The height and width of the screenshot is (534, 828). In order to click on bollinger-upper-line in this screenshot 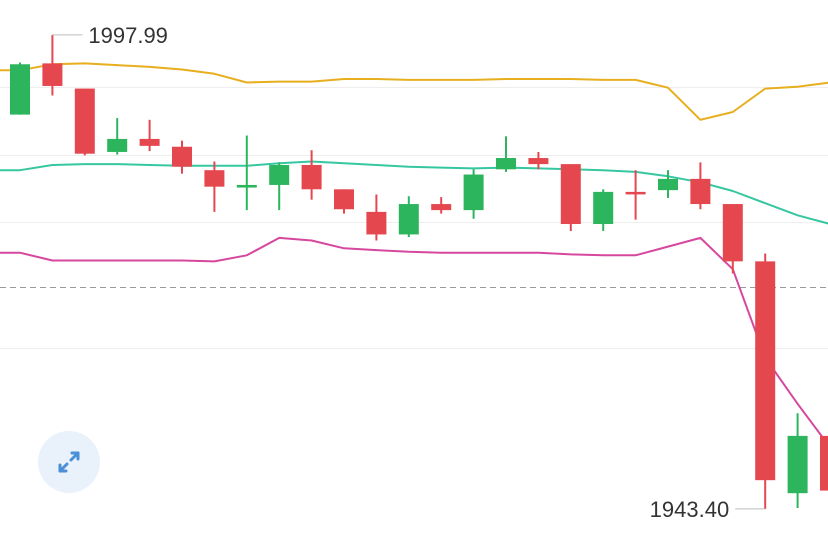, I will do `click(414, 91)`.